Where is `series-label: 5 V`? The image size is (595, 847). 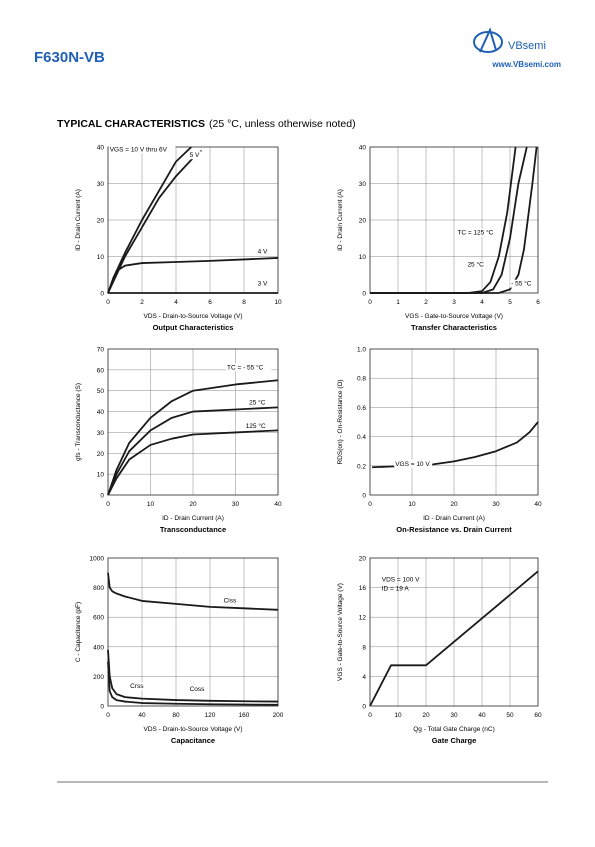
series-label: 5 V is located at coordinates (195, 155).